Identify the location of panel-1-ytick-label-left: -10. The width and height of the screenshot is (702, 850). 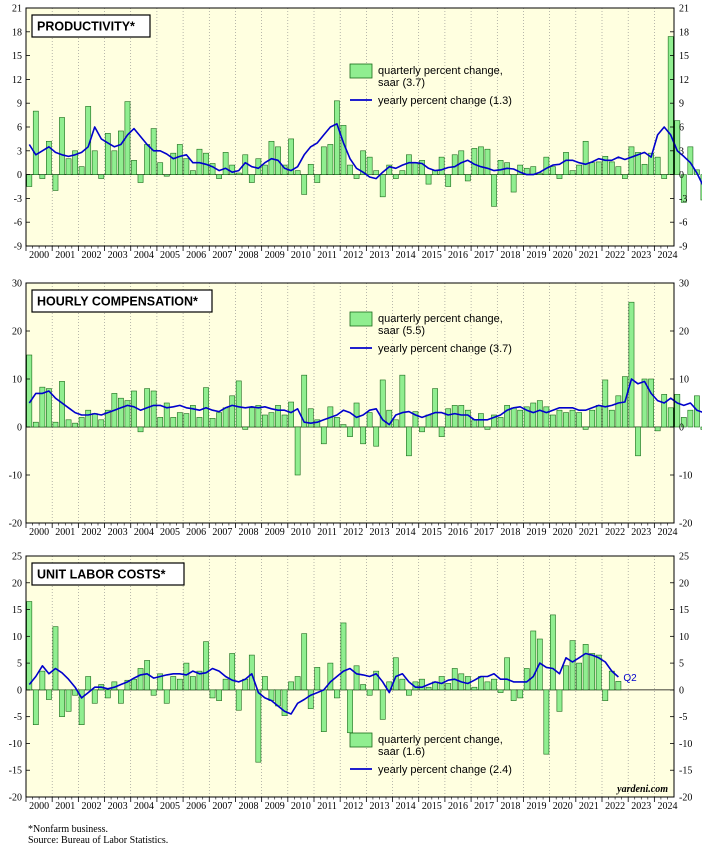
(15, 476).